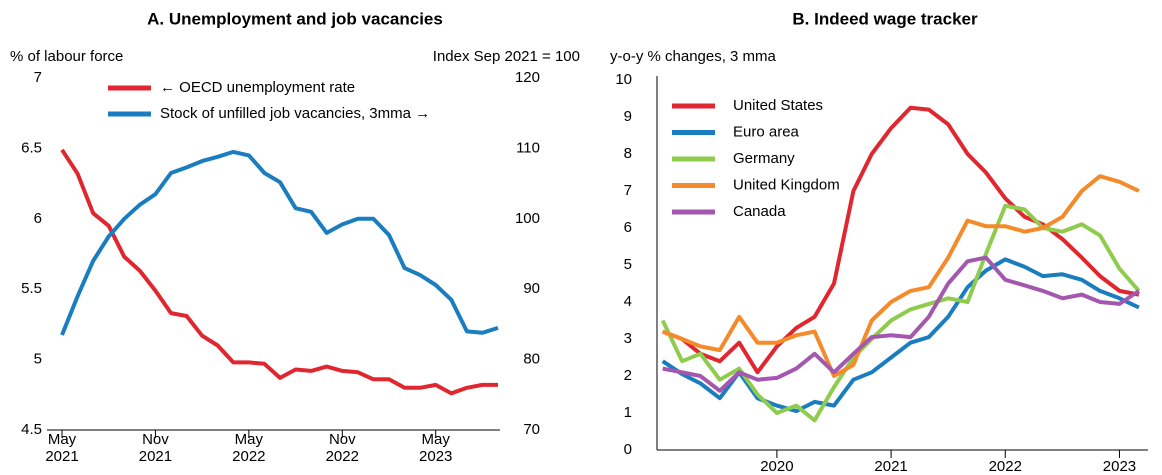 This screenshot has width=1162, height=475. Describe the element at coordinates (628, 375) in the screenshot. I see `y-tick-label: 2` at that location.